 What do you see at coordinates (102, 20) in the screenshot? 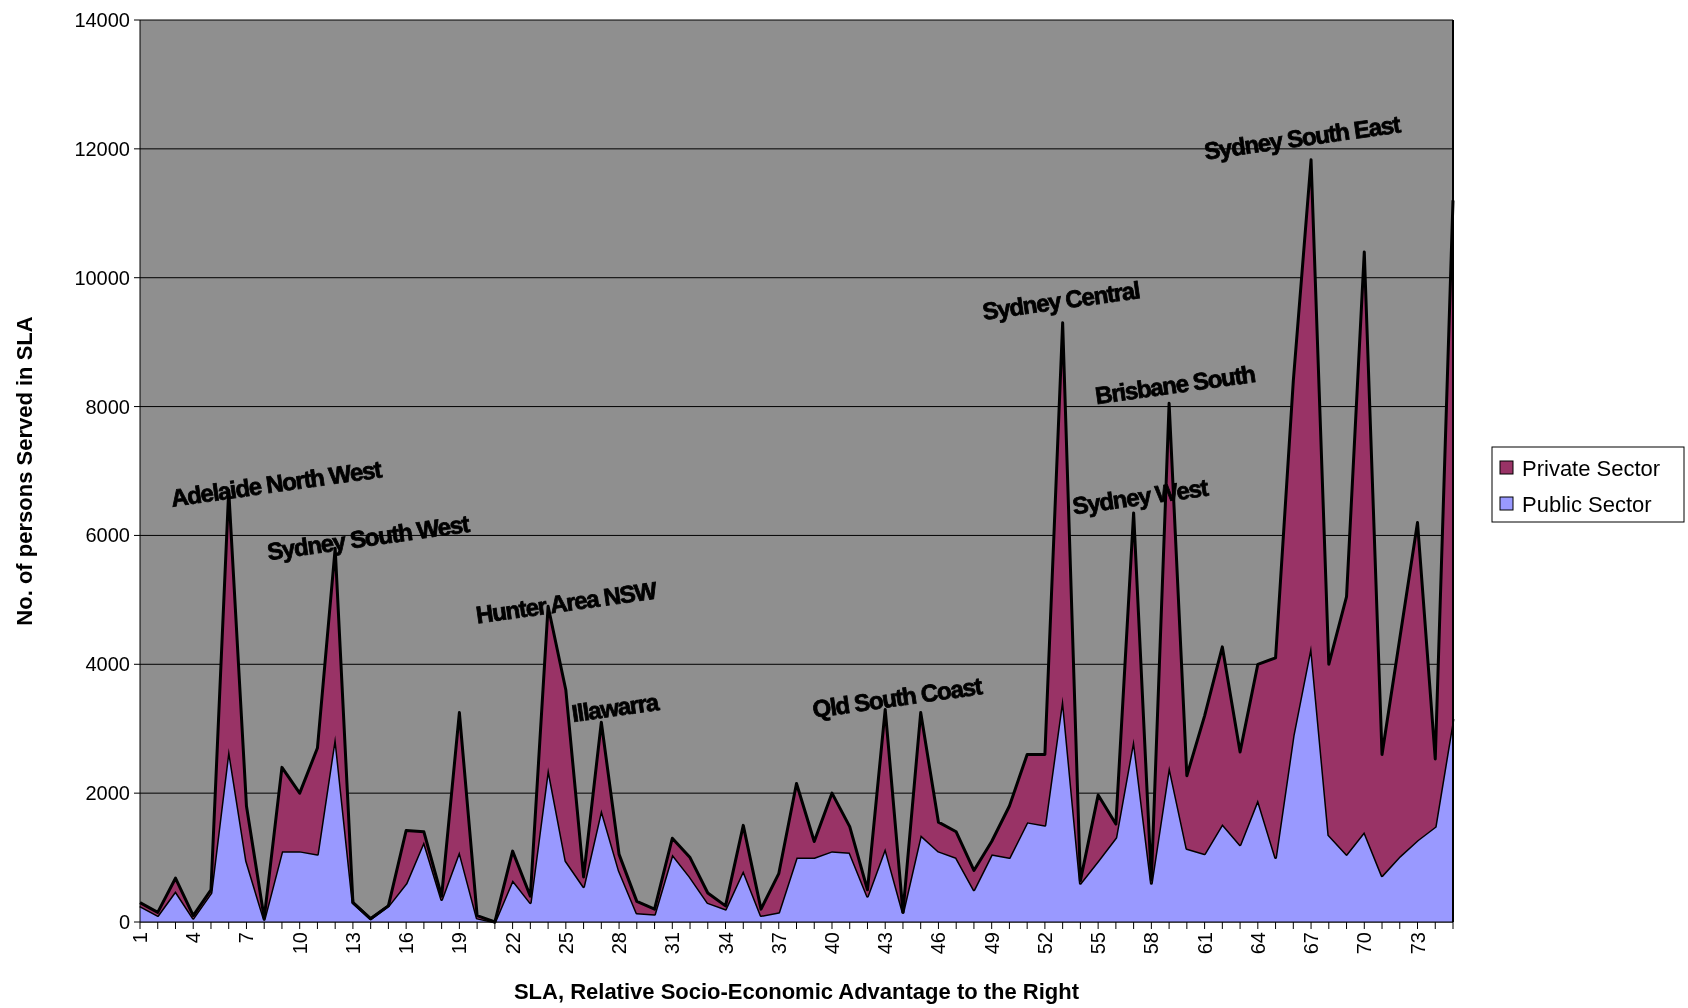
I see `y-tick-label: 14000` at bounding box center [102, 20].